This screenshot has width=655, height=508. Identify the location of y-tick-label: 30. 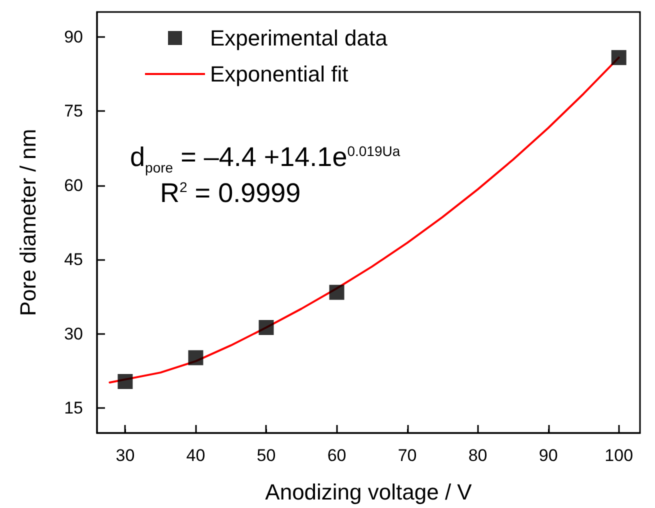
(73, 334).